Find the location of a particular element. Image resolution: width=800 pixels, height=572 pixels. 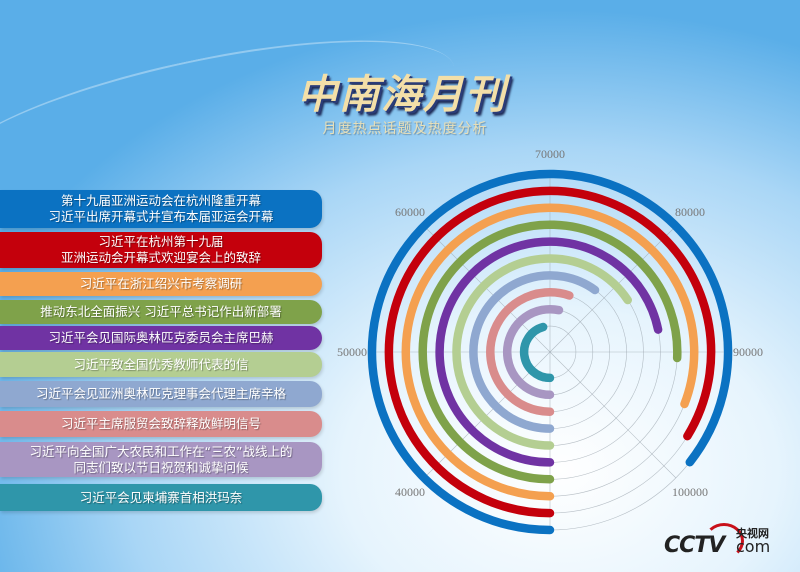

legend-item-line: 习近平致全国优秀教师代表的信 is located at coordinates (161, 364).